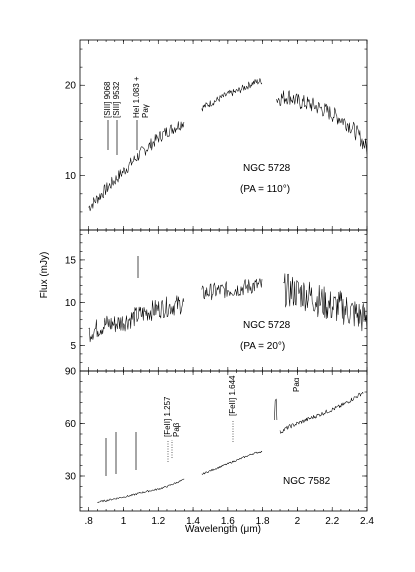 The height and width of the screenshot is (572, 415). I want to click on x-tick-label: 1.8, so click(263, 521).